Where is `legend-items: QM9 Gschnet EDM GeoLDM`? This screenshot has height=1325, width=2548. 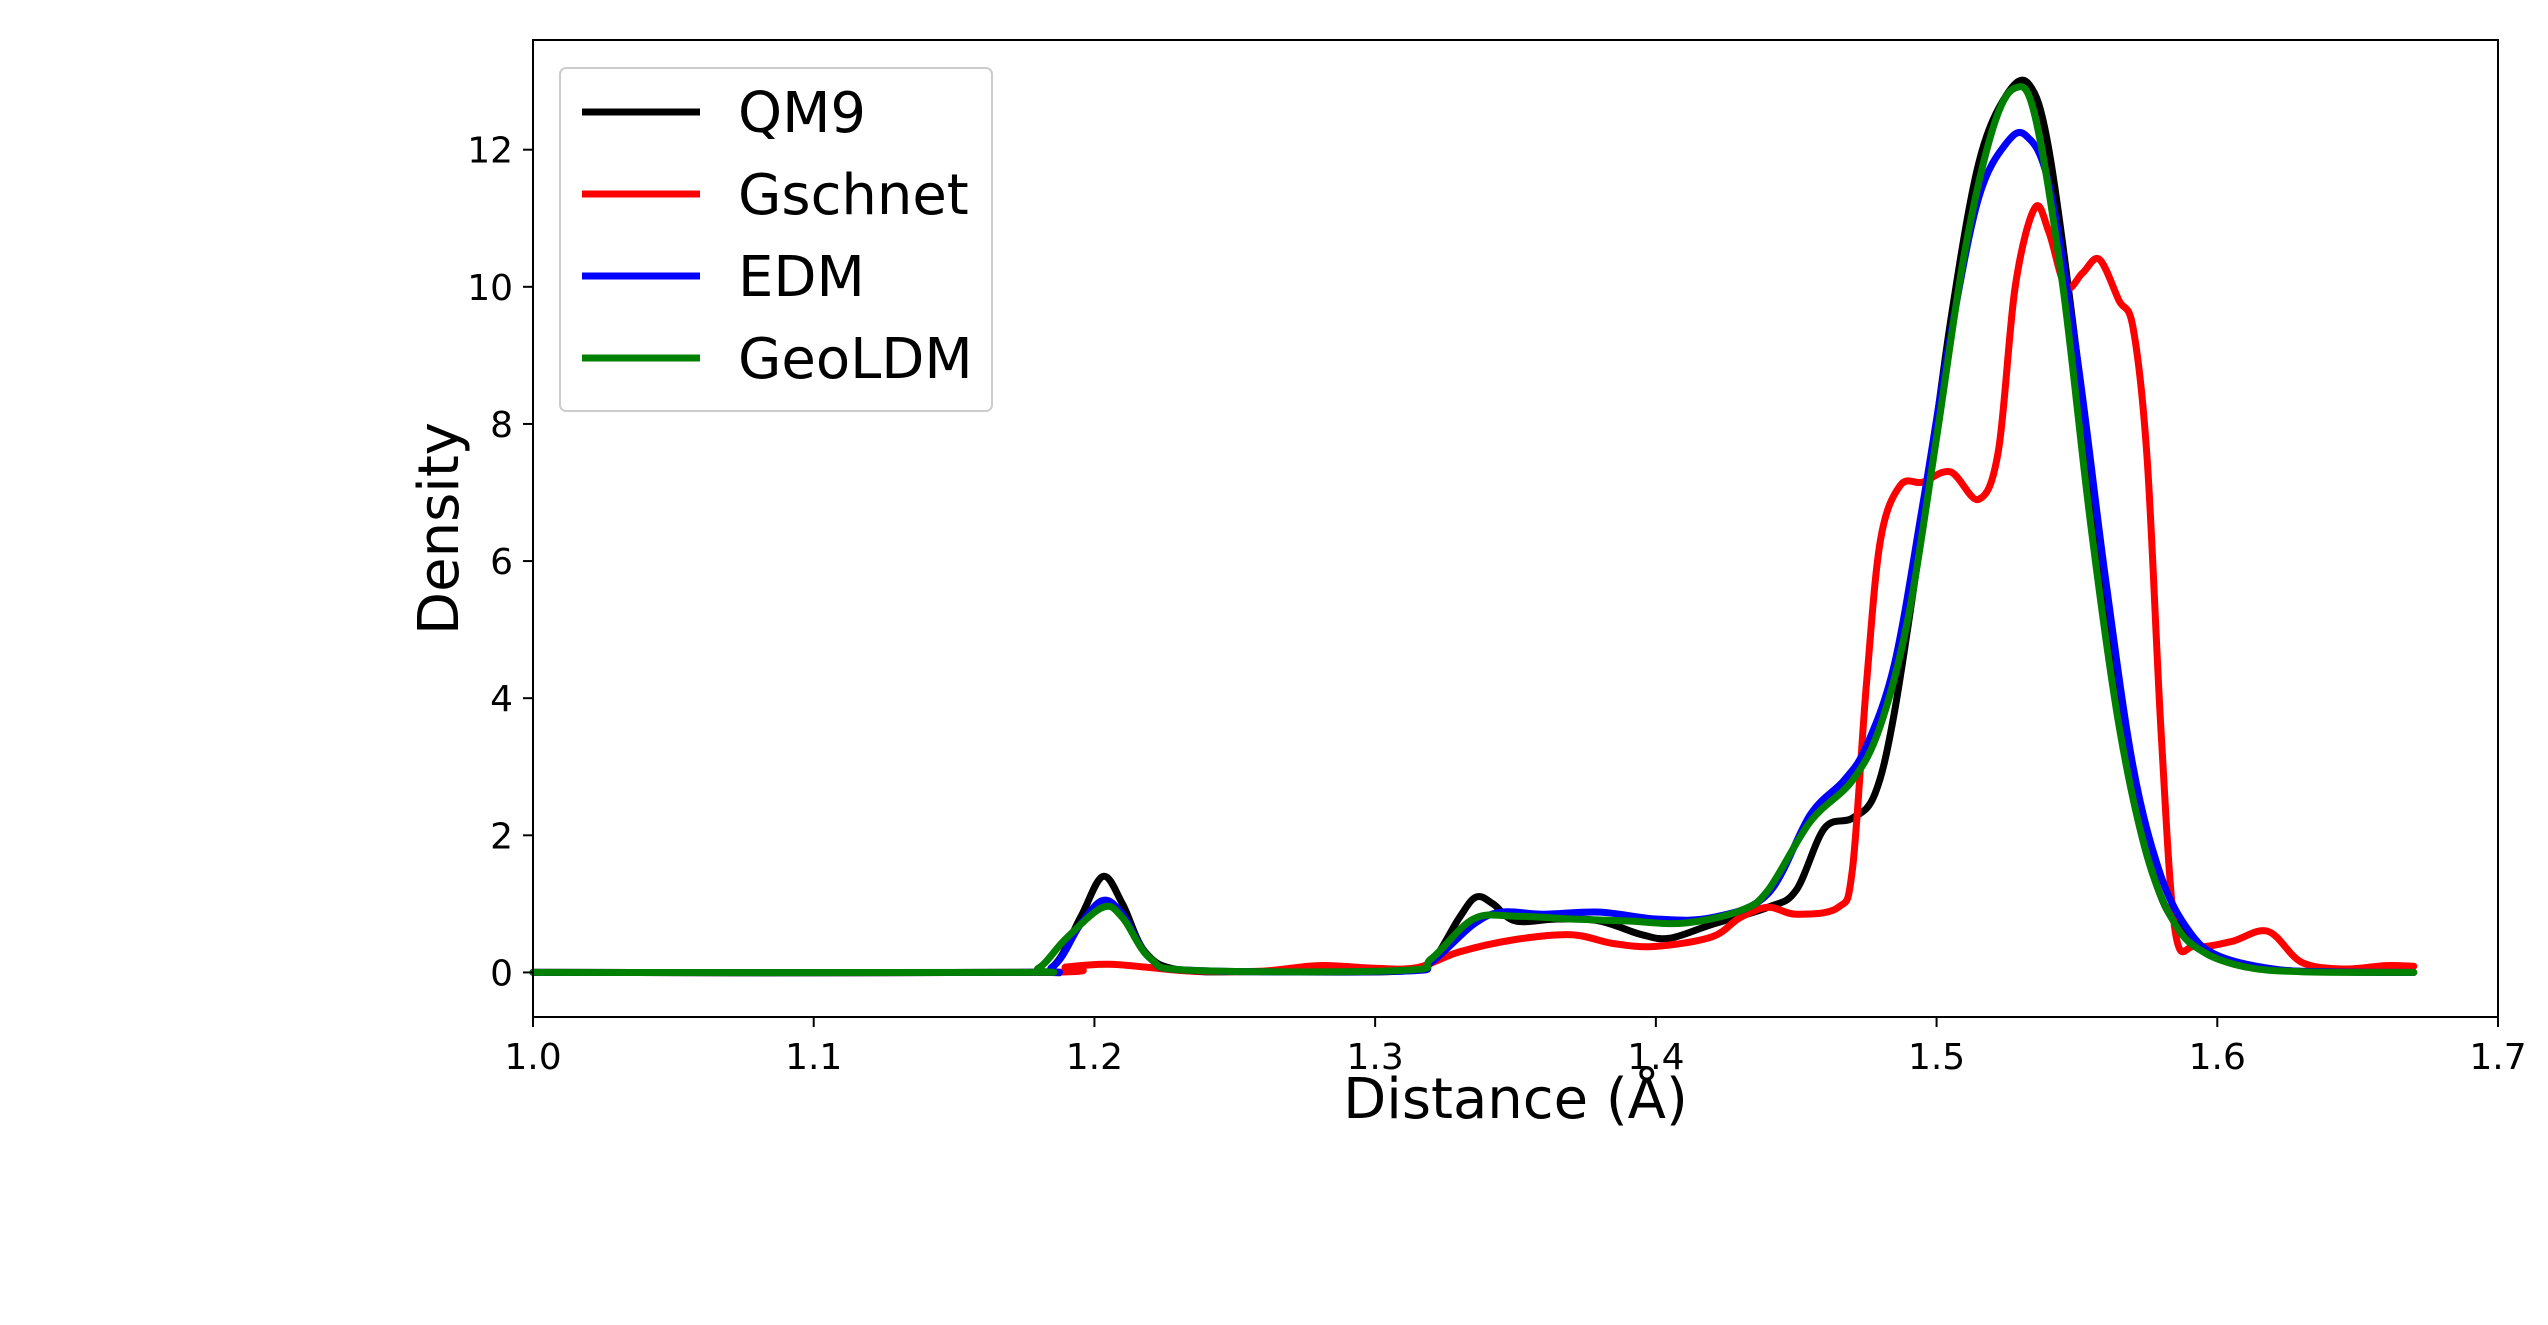
legend-items: QM9 Gschnet EDM GeoLDM is located at coordinates (777, 236).